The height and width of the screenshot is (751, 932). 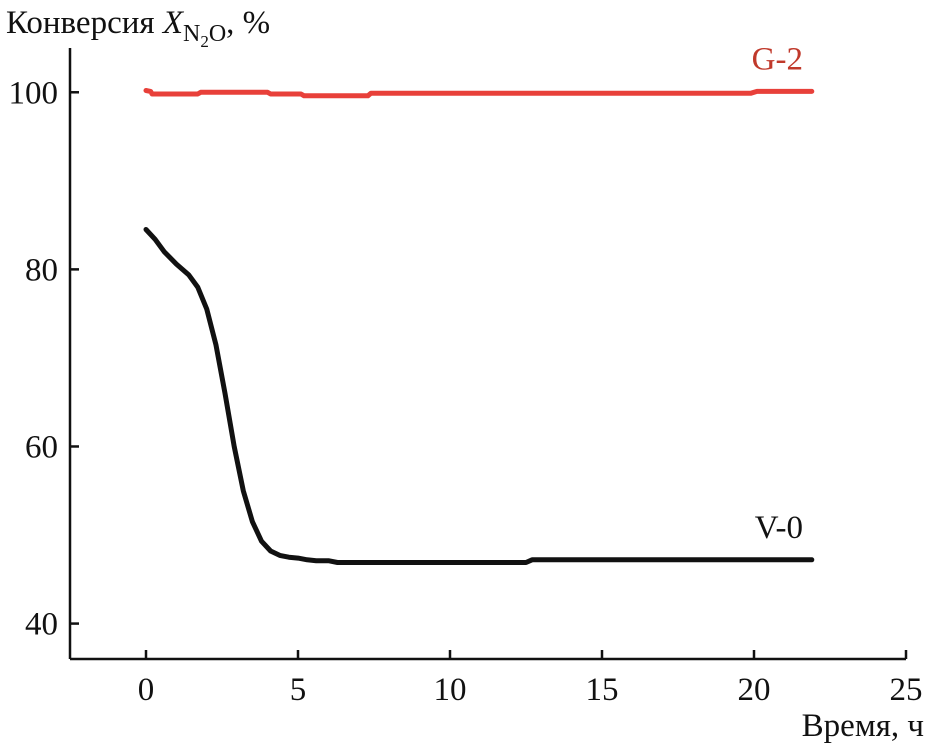 I want to click on x-axis-title: Время, ч, so click(x=863, y=726).